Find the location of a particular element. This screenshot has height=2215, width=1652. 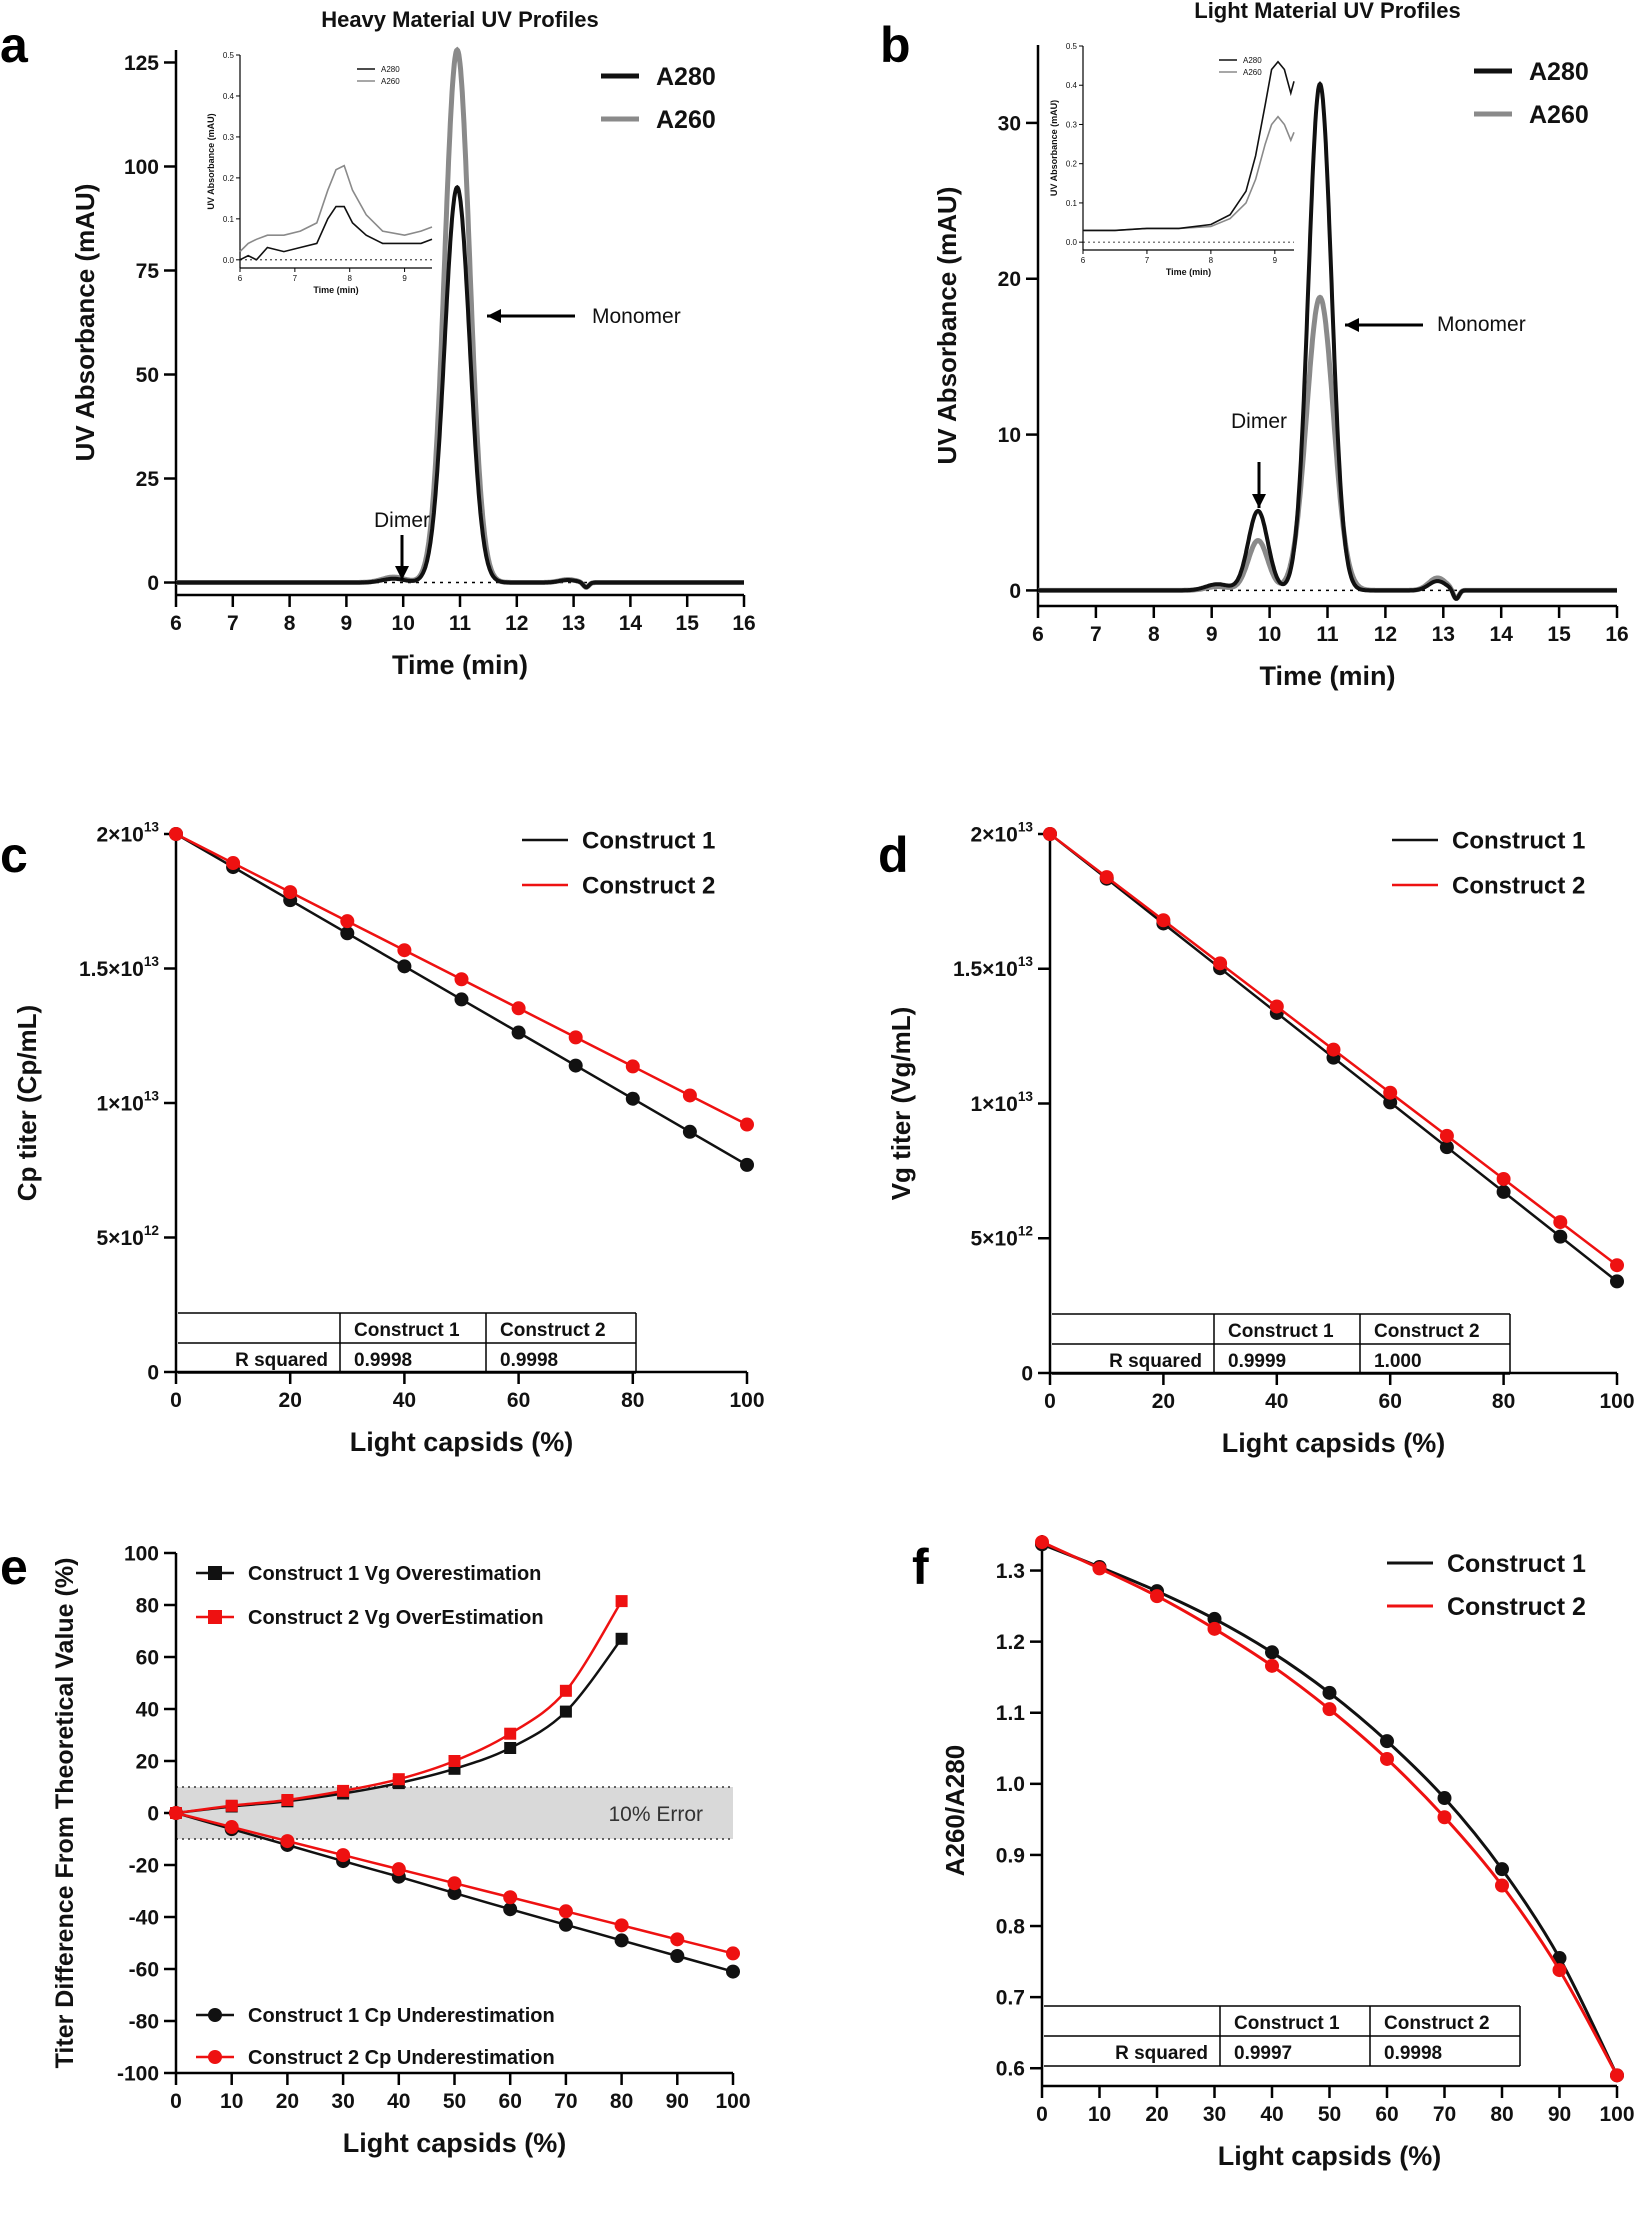

inset-x-tick-label: 7 is located at coordinates (295, 278).